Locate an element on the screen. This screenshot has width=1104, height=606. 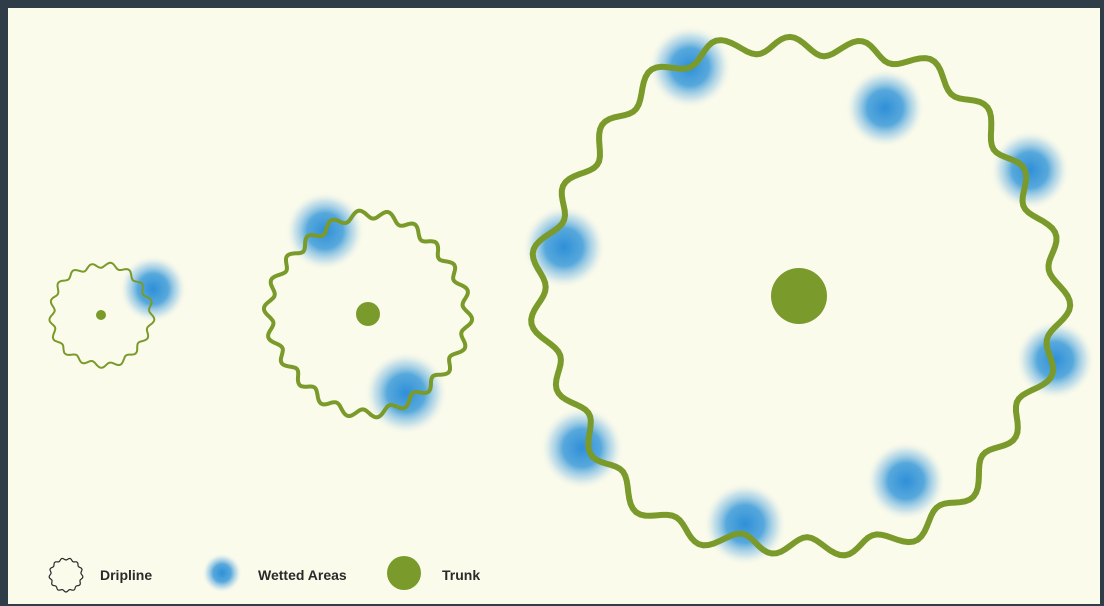
legend-wetted-icon is located at coordinates (222, 573).